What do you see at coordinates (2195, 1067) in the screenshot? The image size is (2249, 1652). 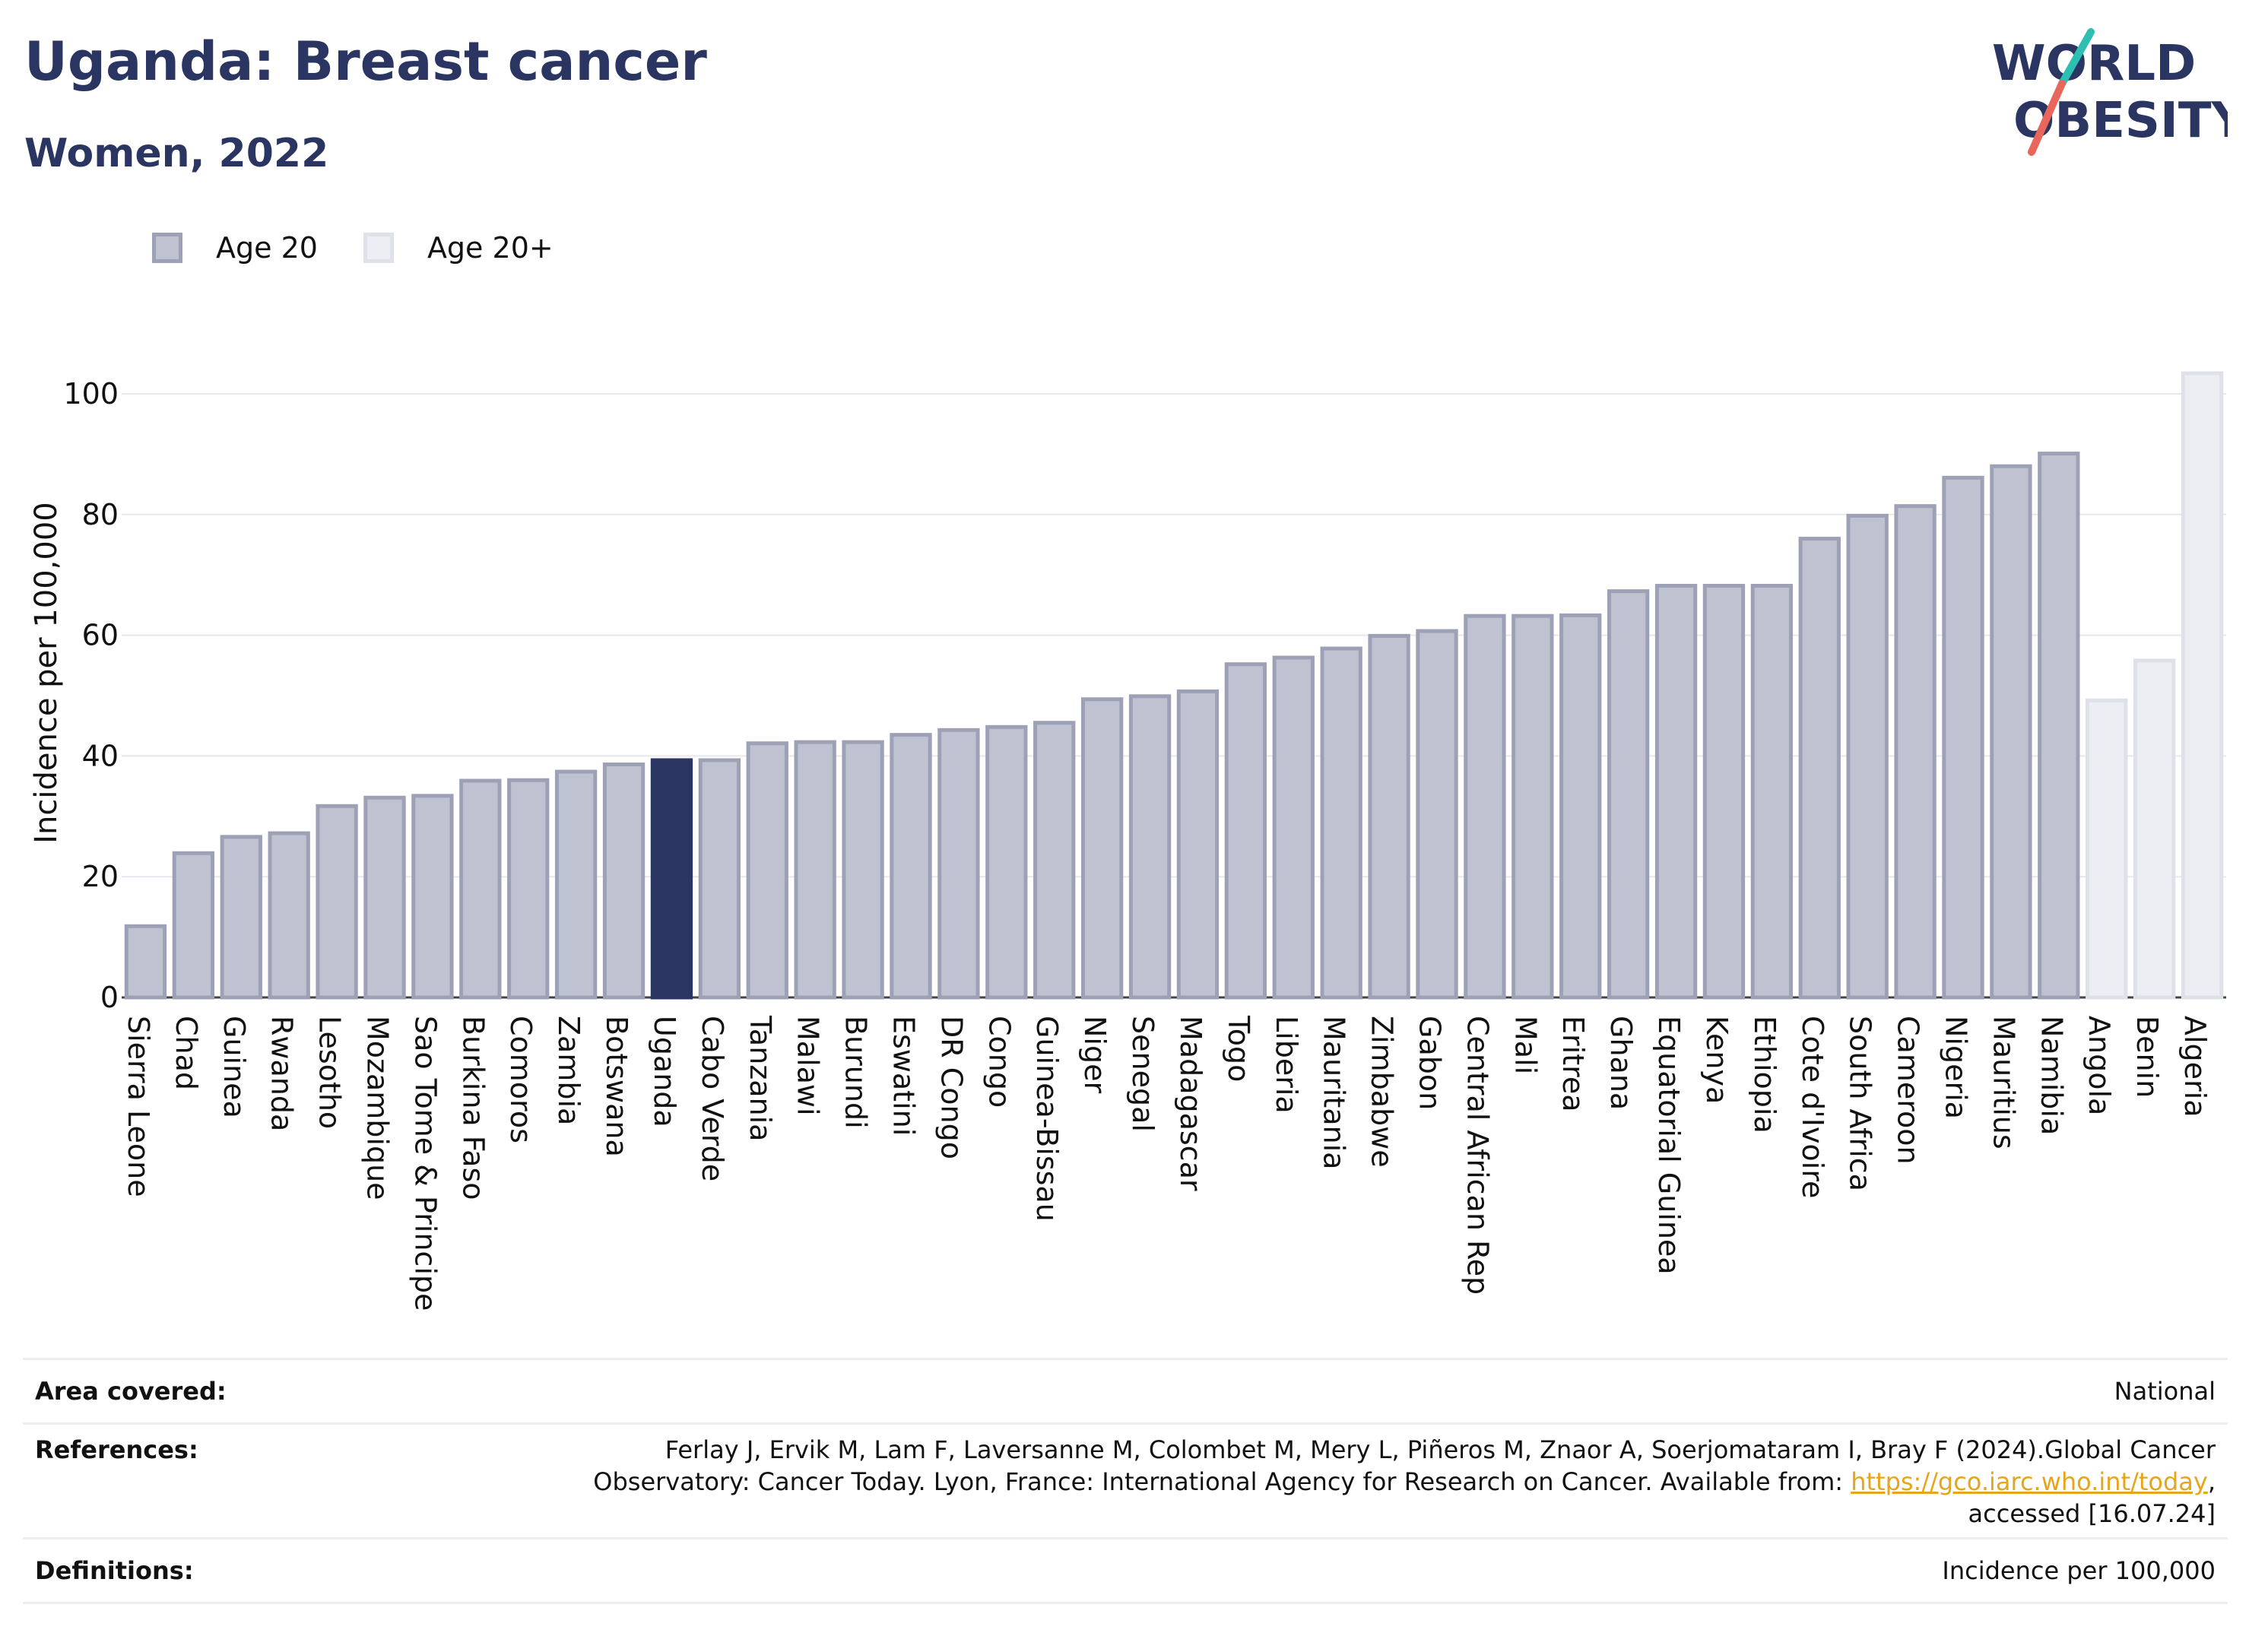 I see `x-tick-label: Algeria` at bounding box center [2195, 1067].